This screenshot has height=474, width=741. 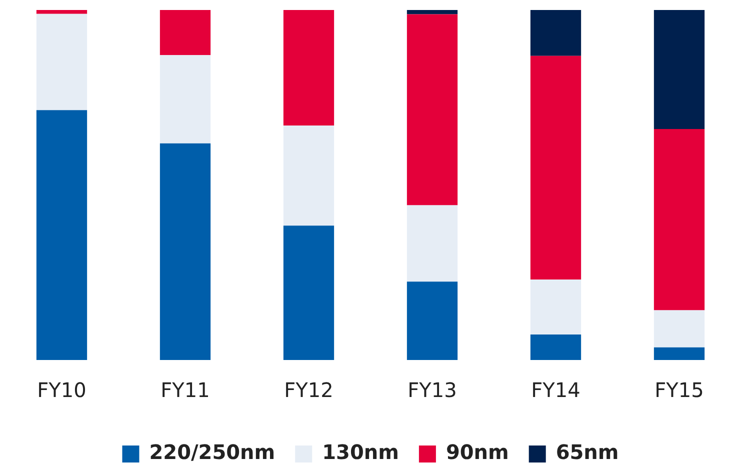 What do you see at coordinates (555, 390) in the screenshot?
I see `x-tick-label: FY14` at bounding box center [555, 390].